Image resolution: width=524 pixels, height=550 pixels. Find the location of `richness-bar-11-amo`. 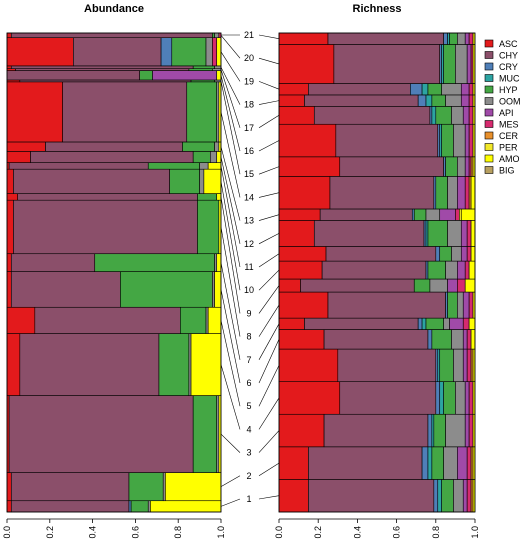

richness-bar-11-amo is located at coordinates (473, 254).